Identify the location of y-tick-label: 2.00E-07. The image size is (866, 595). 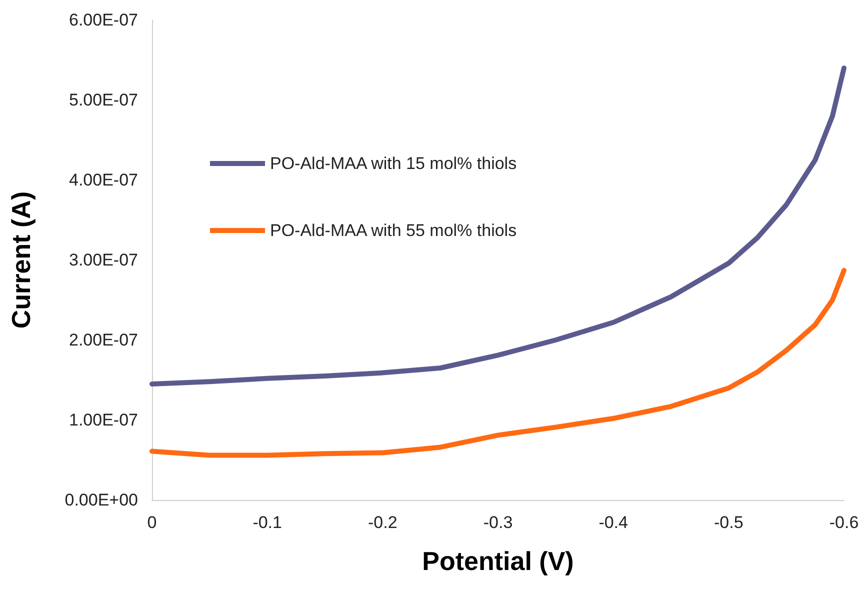
(103, 340).